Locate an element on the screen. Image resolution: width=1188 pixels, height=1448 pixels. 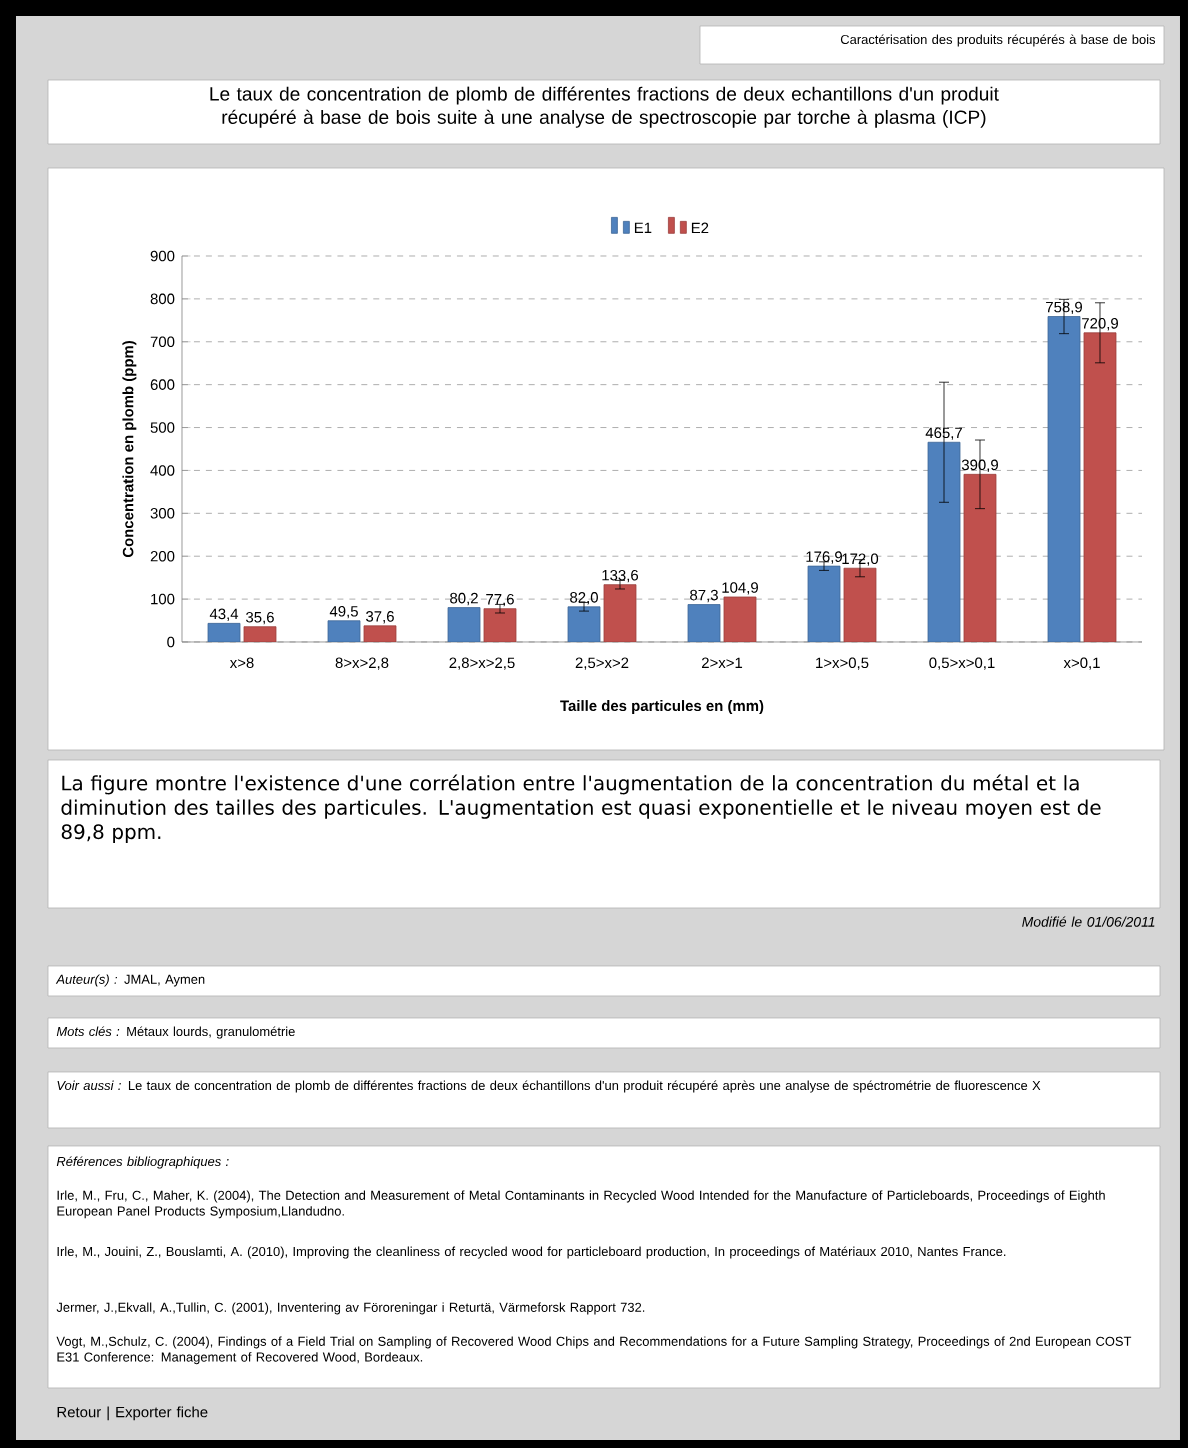
text: La figure montre l'existence d'une corrélation entre l'augmentation de la concentration du métal et la diminution des tailles des particules. L'augmentation est quasi exponentielle et le niveau moyen est de 89,8 ppm. is located at coordinates (581, 809).